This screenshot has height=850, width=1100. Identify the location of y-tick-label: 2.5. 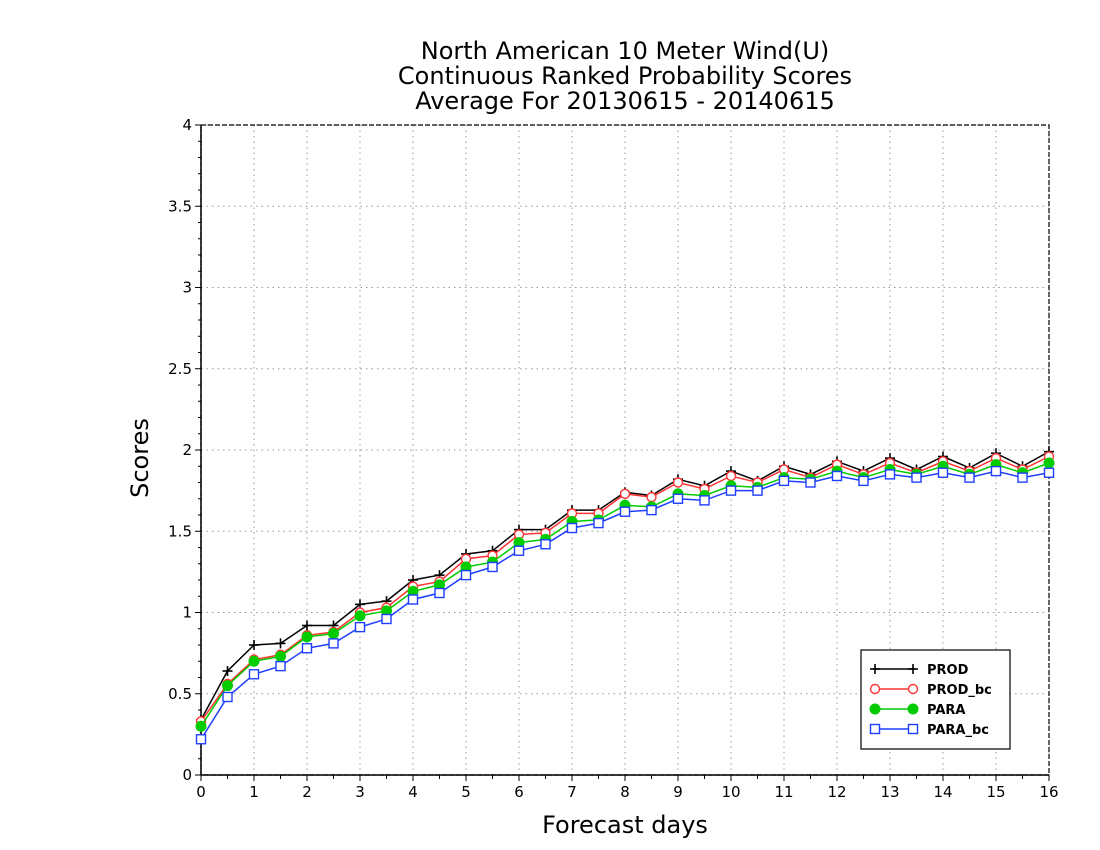
(180, 369).